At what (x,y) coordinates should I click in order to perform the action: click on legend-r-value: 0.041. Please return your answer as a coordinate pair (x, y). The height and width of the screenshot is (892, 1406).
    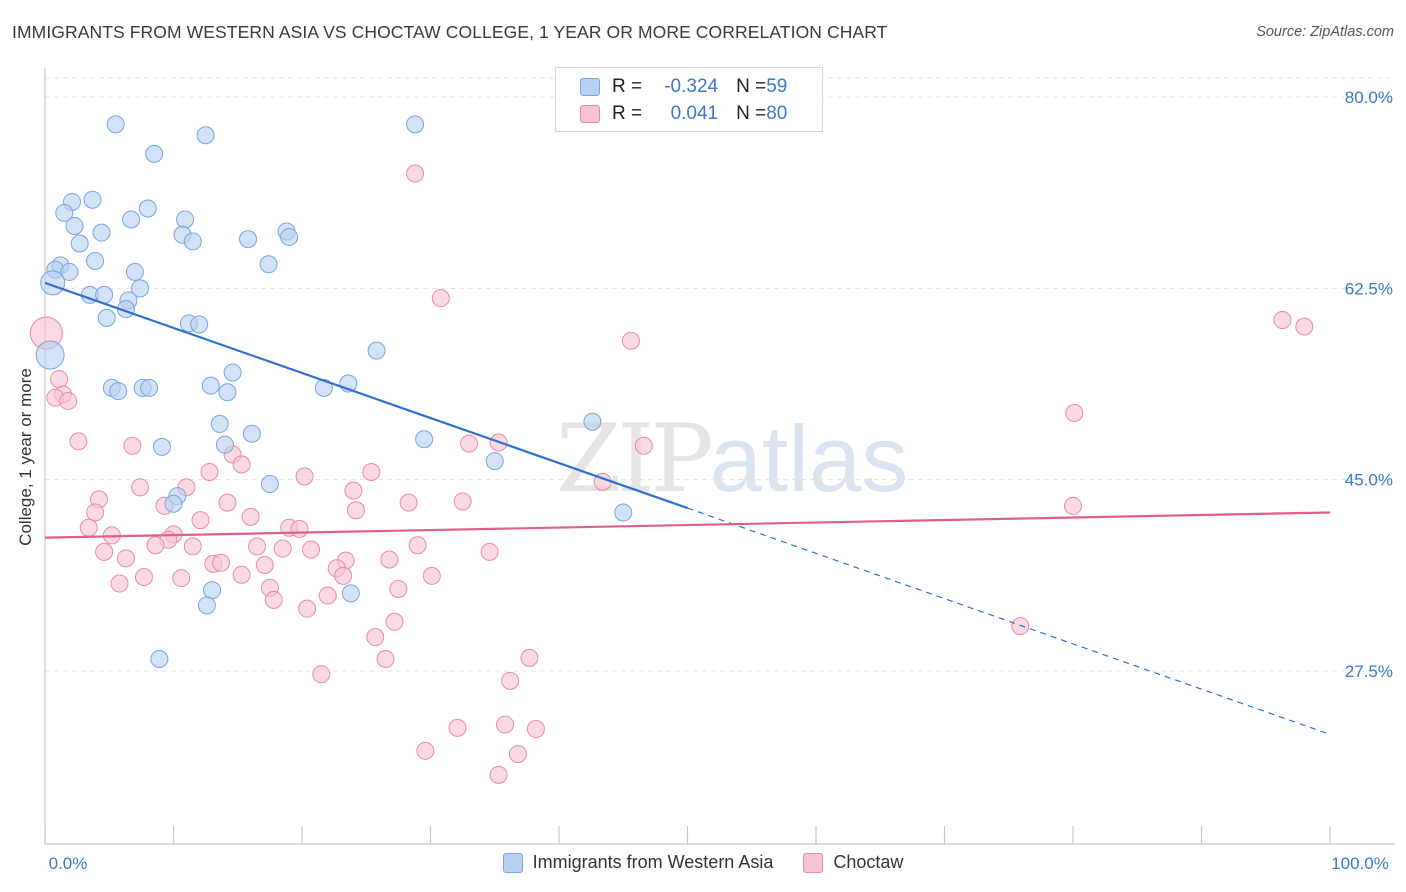
    Looking at the image, I should click on (694, 113).